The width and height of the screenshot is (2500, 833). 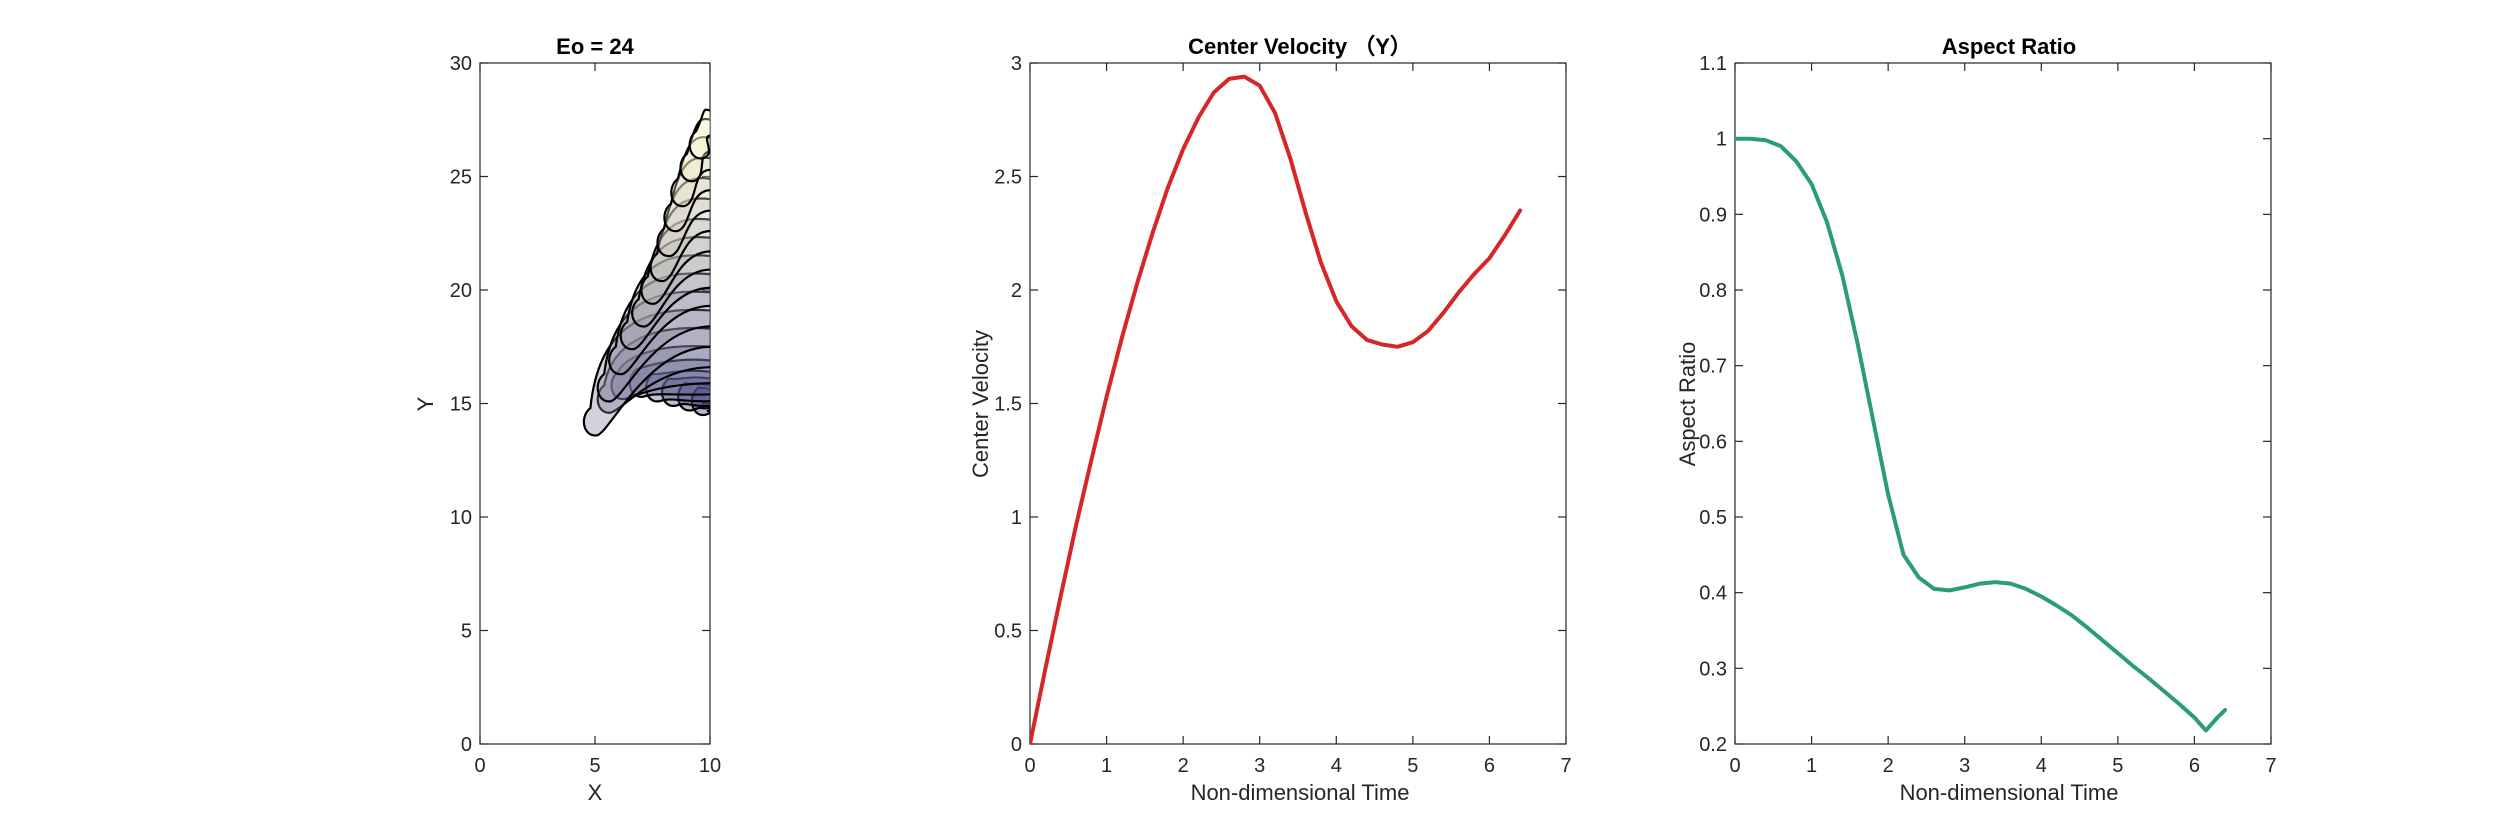 What do you see at coordinates (1713, 442) in the screenshot?
I see `y-tick-label: 0.6` at bounding box center [1713, 442].